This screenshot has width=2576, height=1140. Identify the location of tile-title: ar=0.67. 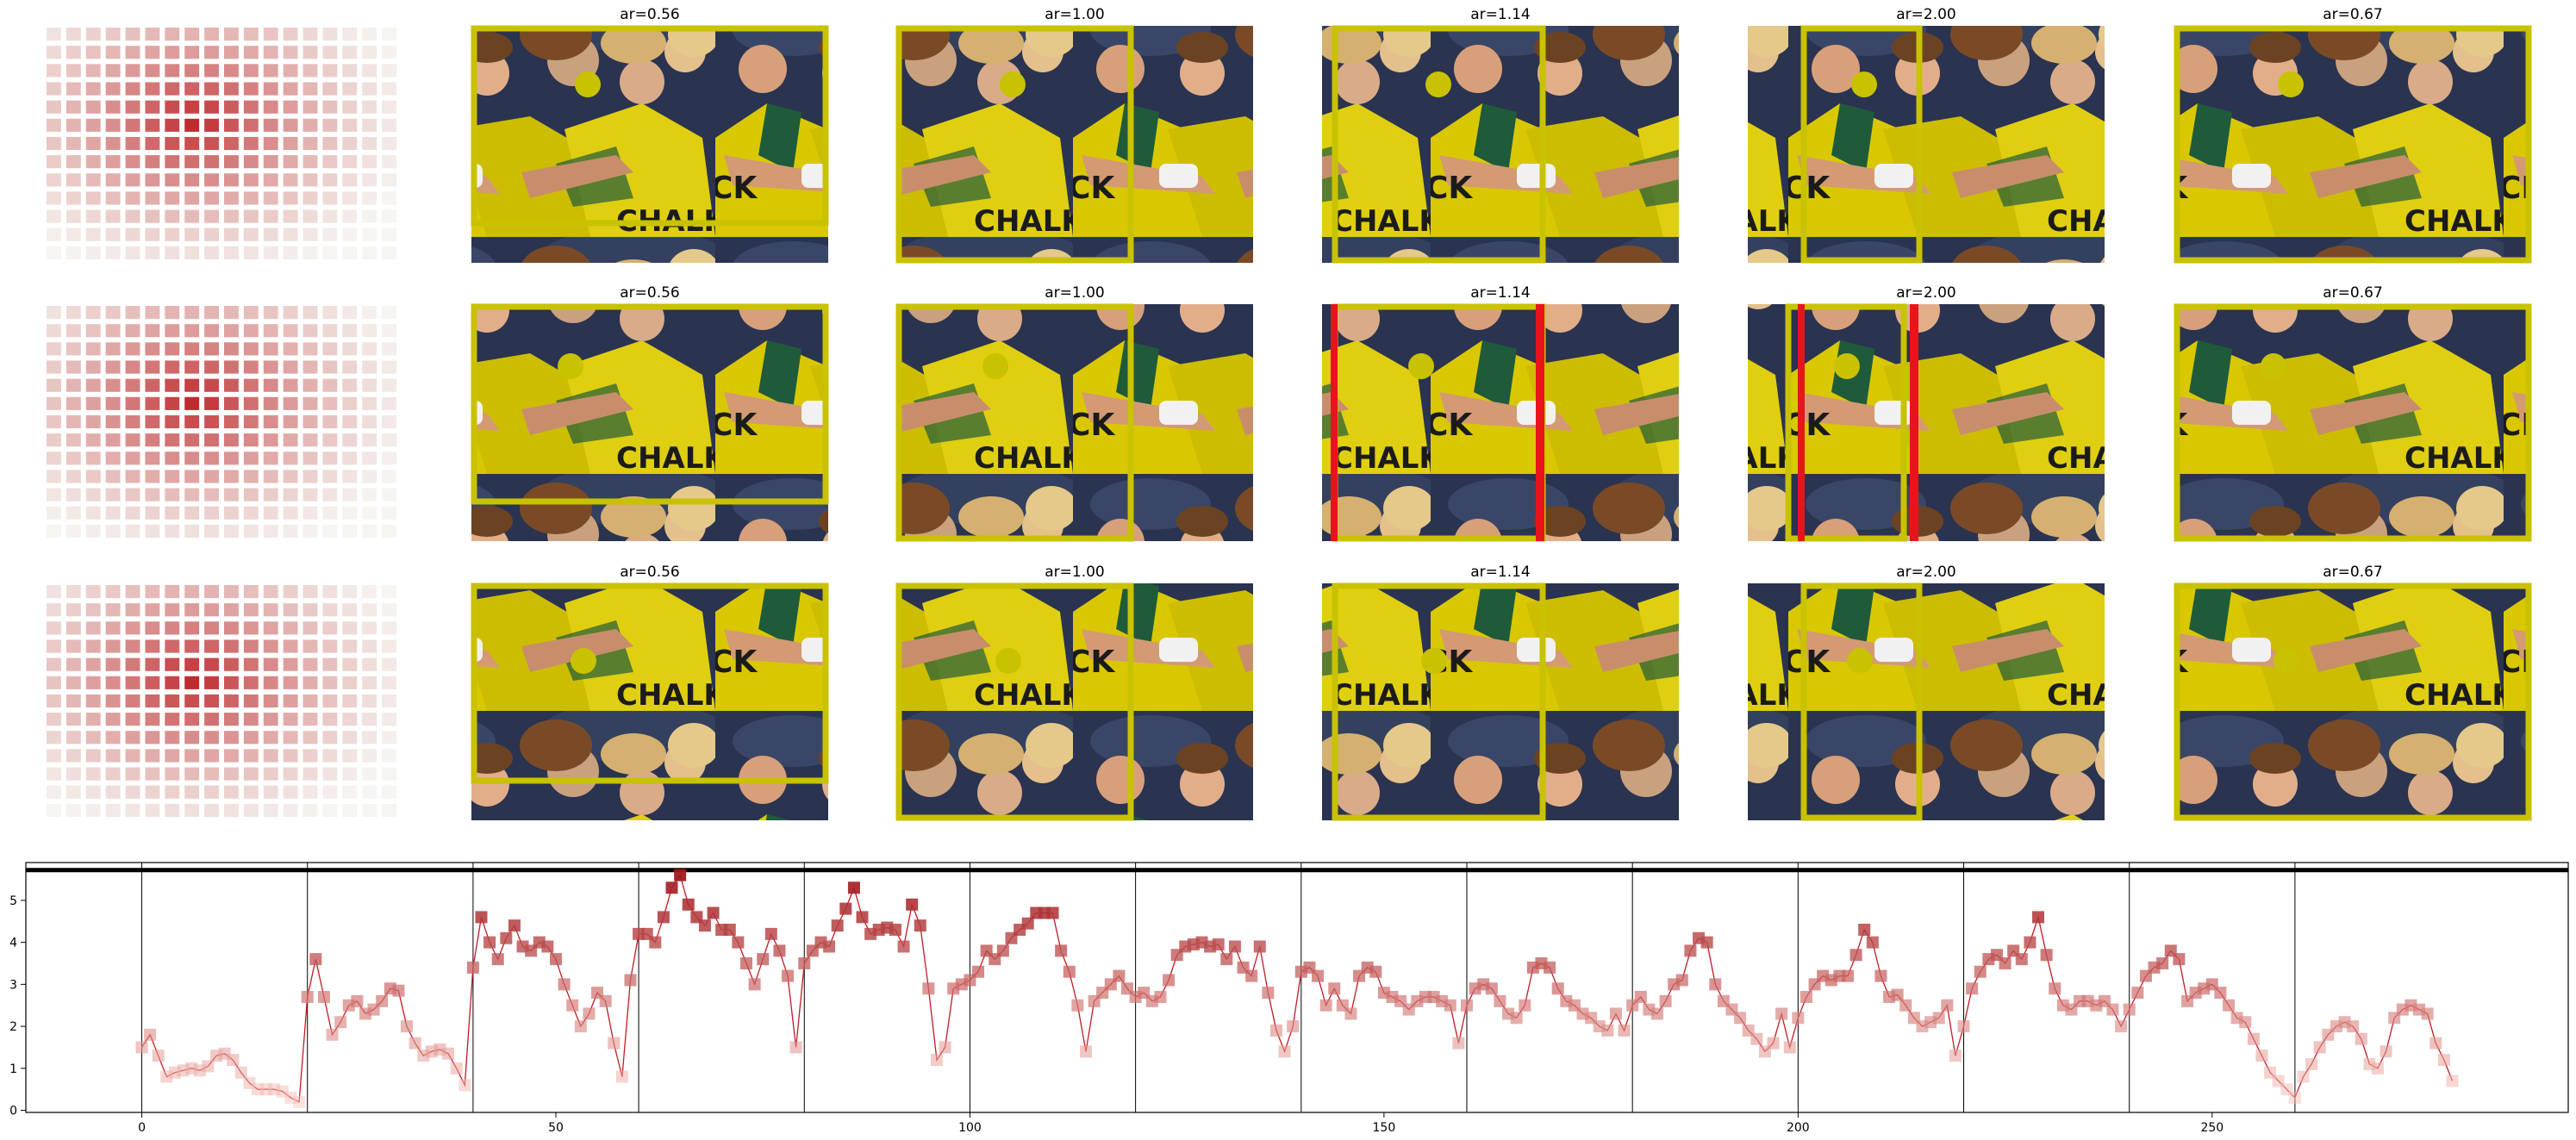
(2353, 572).